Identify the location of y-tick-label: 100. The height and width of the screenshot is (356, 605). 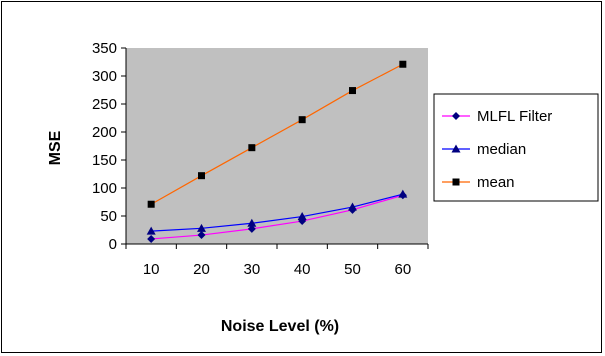
(104, 188).